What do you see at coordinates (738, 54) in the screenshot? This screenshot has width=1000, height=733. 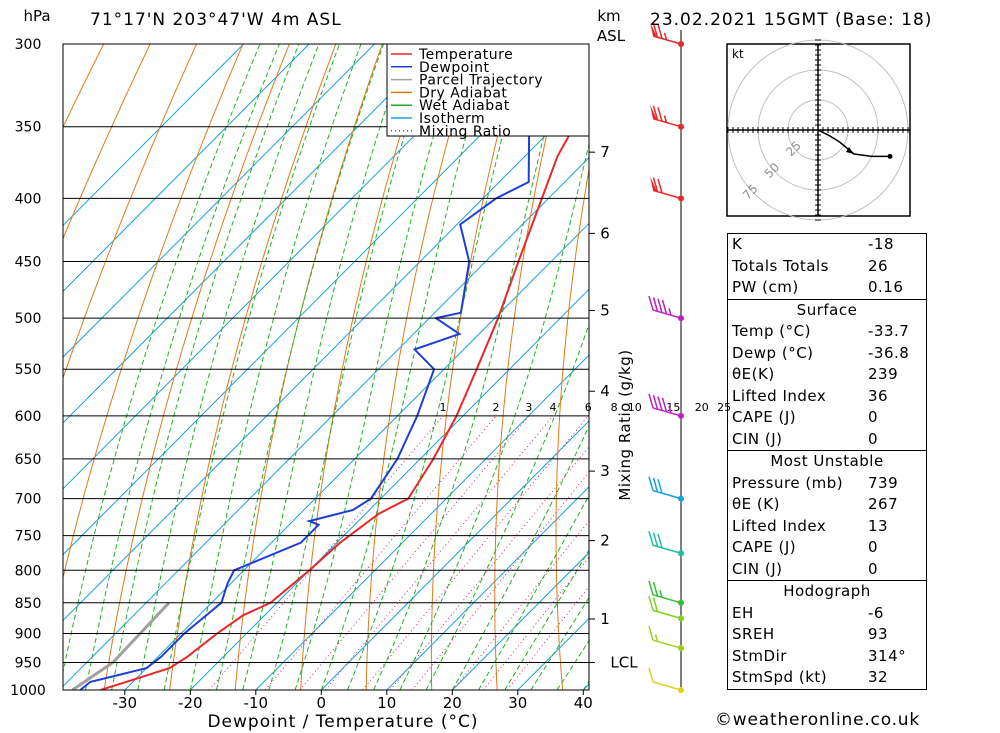 I see `hodograph-unit: kt` at bounding box center [738, 54].